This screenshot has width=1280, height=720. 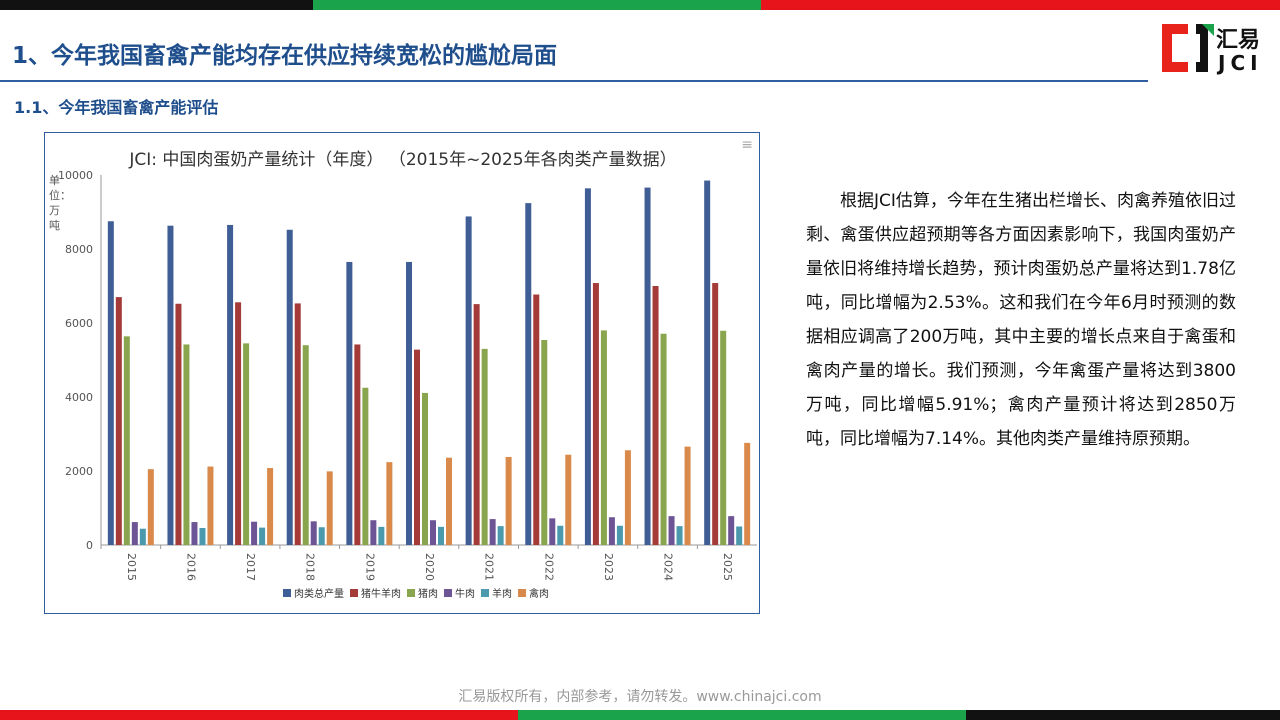 What do you see at coordinates (539, 593) in the screenshot?
I see `legend-label: 禽肉` at bounding box center [539, 593].